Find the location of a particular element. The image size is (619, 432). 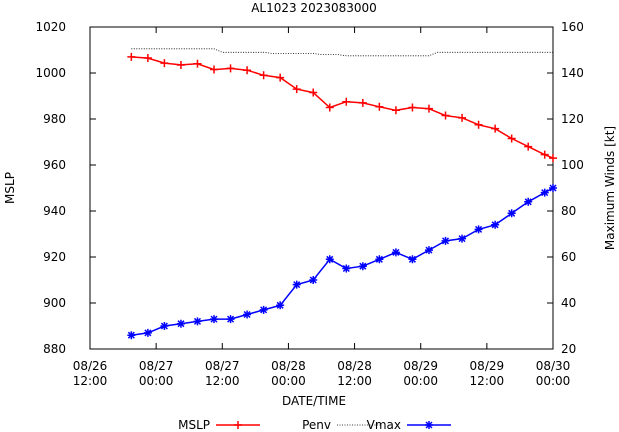

x-tick-date-label: 08/26 is located at coordinates (90, 366).